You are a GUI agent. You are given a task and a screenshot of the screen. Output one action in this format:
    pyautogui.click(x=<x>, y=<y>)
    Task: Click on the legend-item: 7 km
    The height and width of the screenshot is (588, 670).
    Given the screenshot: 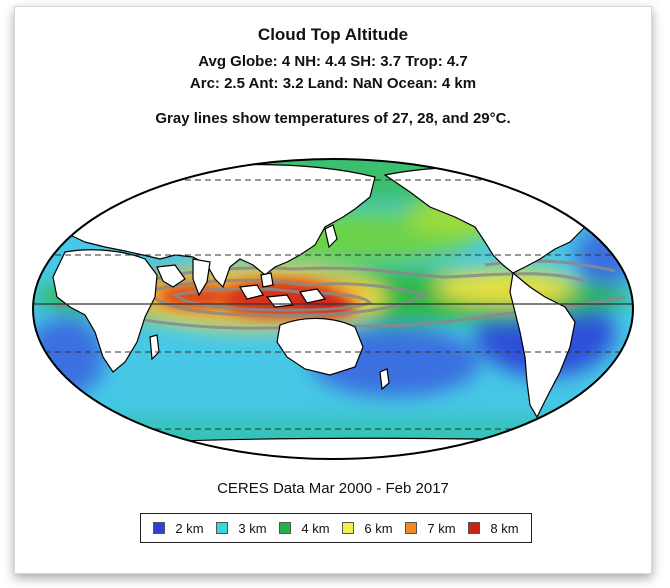 What is the action you would take?
    pyautogui.click(x=430, y=528)
    